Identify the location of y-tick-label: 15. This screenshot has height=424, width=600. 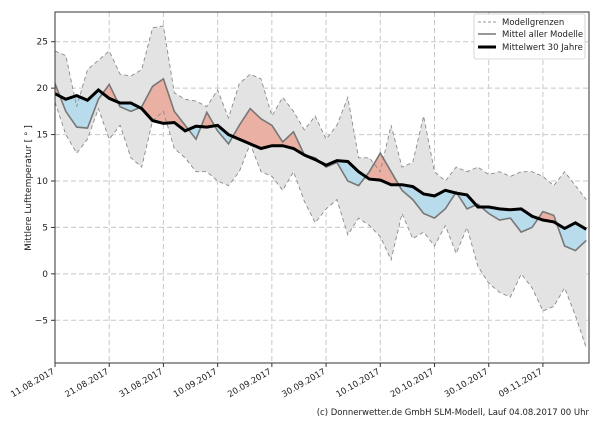
(42, 136).